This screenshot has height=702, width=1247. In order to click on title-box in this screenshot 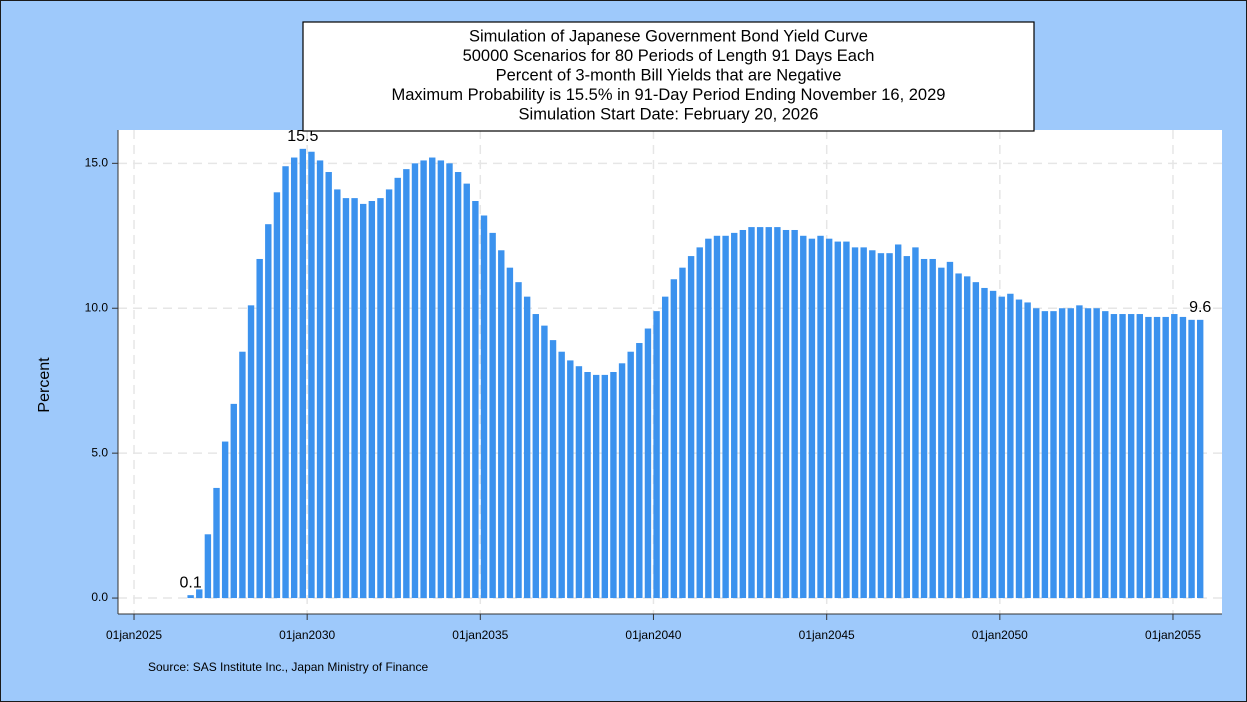, I will do `click(668, 76)`.